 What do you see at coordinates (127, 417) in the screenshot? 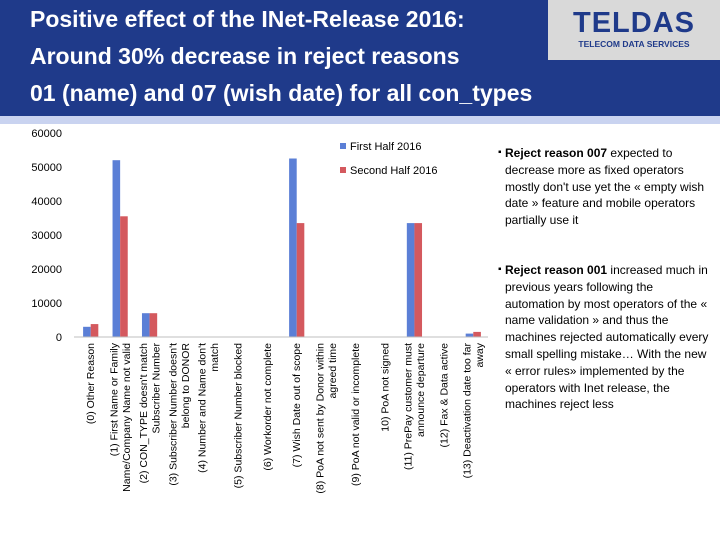
I see `x-tick-label-line: Name/Company Name not valid` at bounding box center [127, 417].